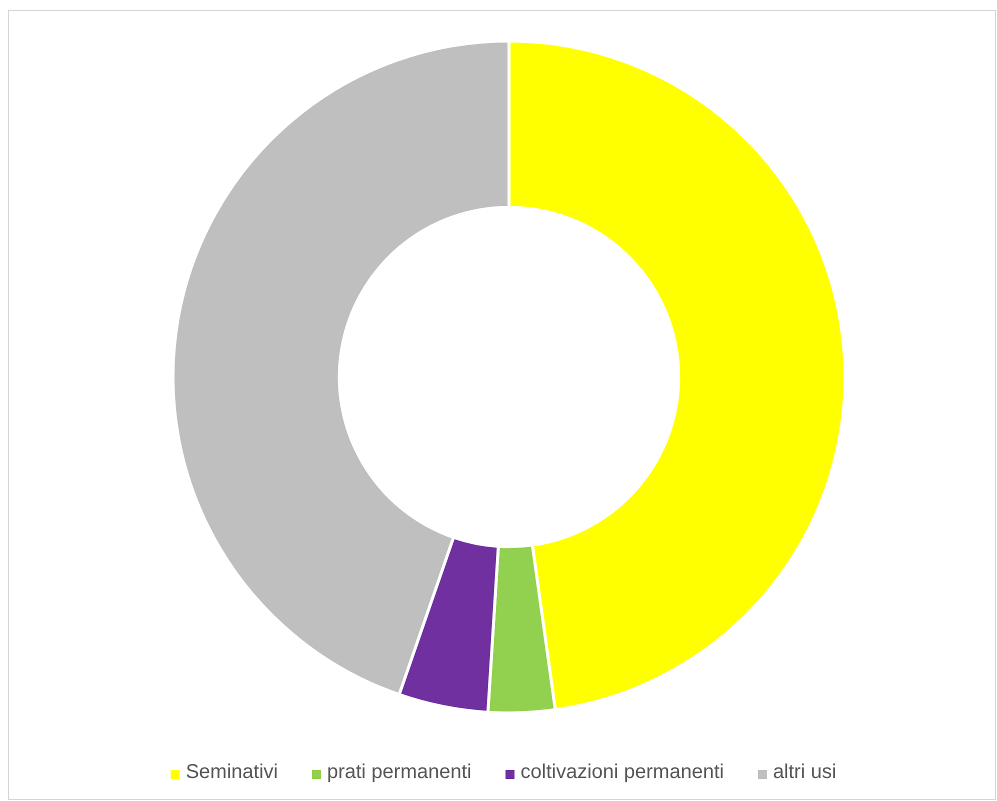 The height and width of the screenshot is (801, 997). I want to click on legend-label: coltivazioni permanenti, so click(622, 772).